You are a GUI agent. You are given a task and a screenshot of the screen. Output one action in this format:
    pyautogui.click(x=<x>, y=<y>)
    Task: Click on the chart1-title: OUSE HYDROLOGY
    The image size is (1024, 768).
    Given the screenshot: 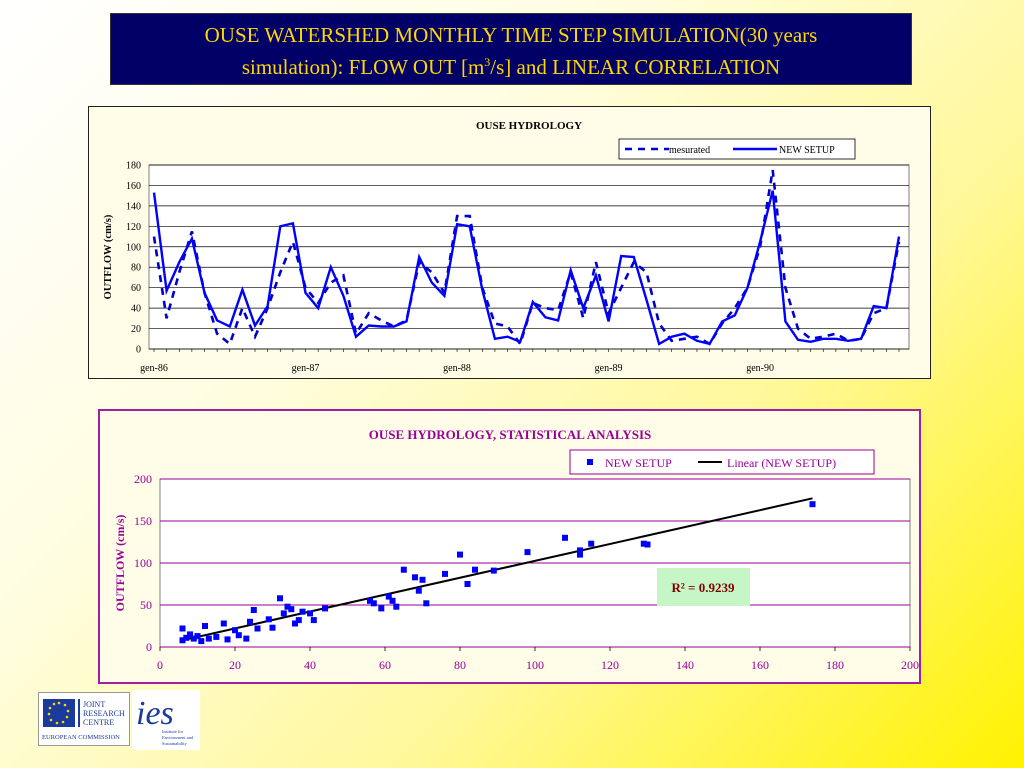 What is the action you would take?
    pyautogui.click(x=529, y=126)
    